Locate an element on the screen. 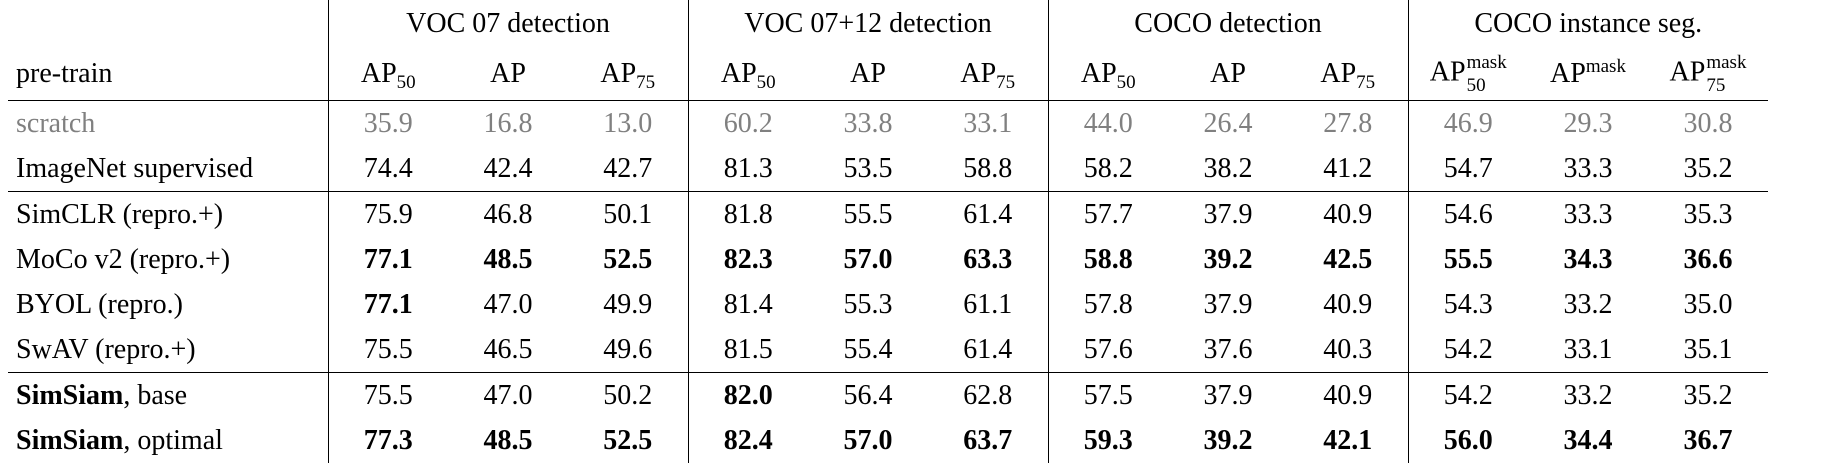  table-cell: 35.1 is located at coordinates (1708, 350).